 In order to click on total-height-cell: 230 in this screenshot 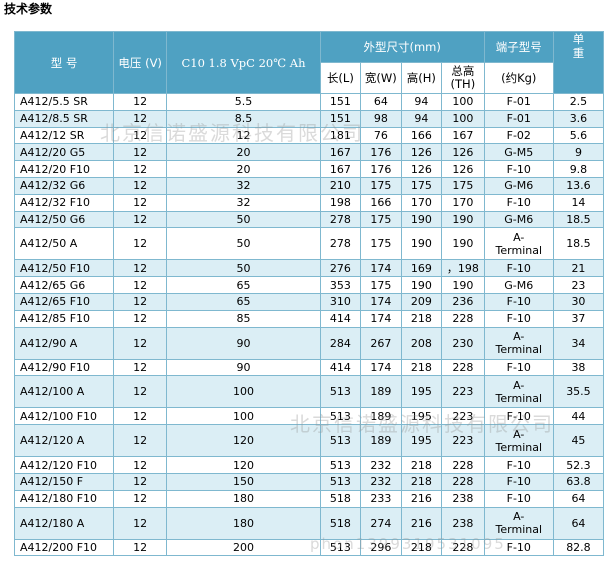, I will do `click(463, 343)`.